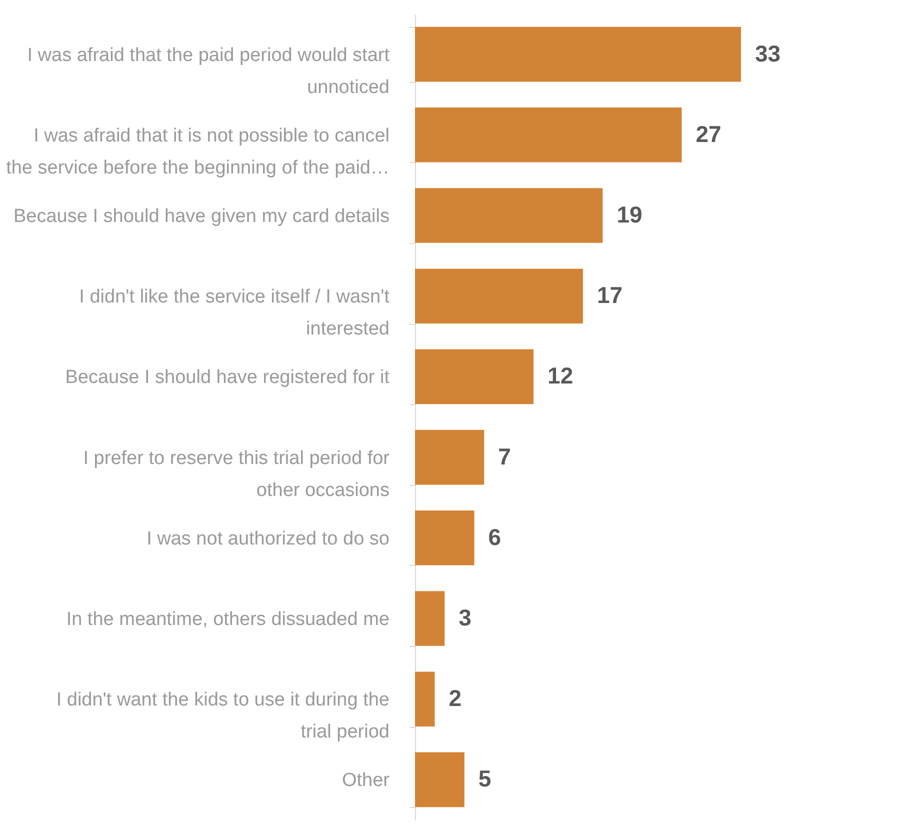 The image size is (912, 826). I want to click on y-tick-label: I didn't like the service itself / I wasn't interested, so click(234, 313).